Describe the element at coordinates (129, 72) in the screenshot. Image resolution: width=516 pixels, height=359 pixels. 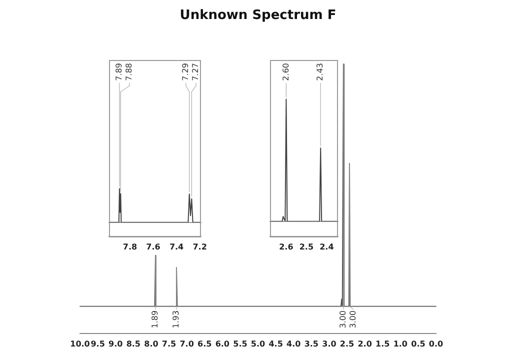
I see `annotation: 7.88` at that location.